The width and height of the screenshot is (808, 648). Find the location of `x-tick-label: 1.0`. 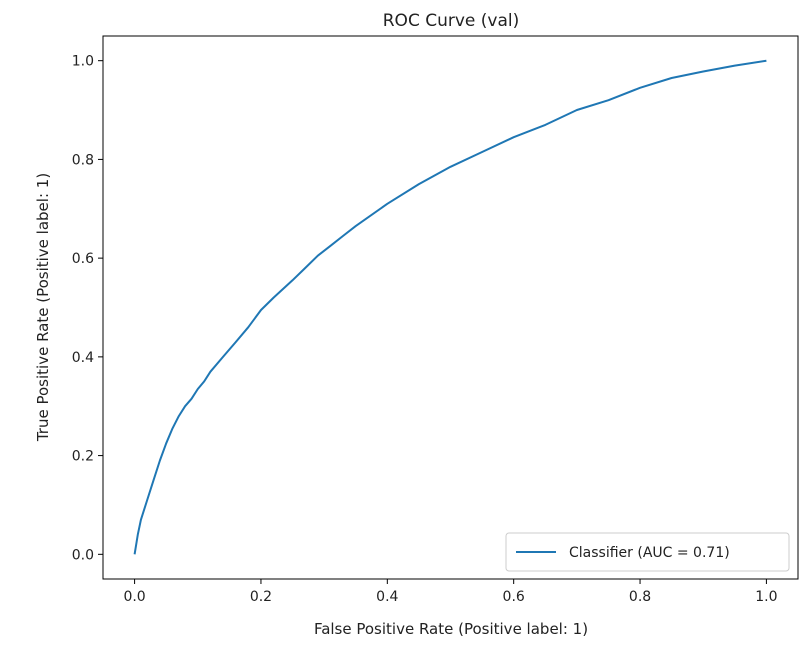

x-tick-label: 1.0 is located at coordinates (766, 597).